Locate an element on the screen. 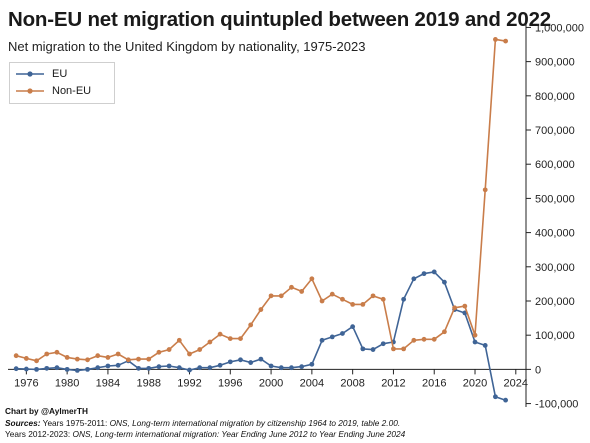 The height and width of the screenshot is (443, 590). legend-swatch-eu is located at coordinates (30, 74).